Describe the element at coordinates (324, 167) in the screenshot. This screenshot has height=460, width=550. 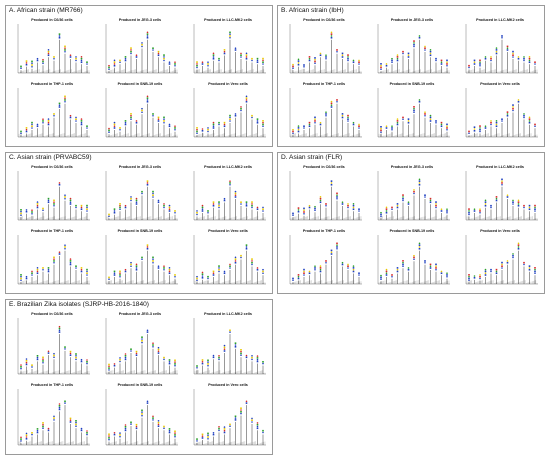
I see `plot-title: Produced in C6/36 cells` at that location.